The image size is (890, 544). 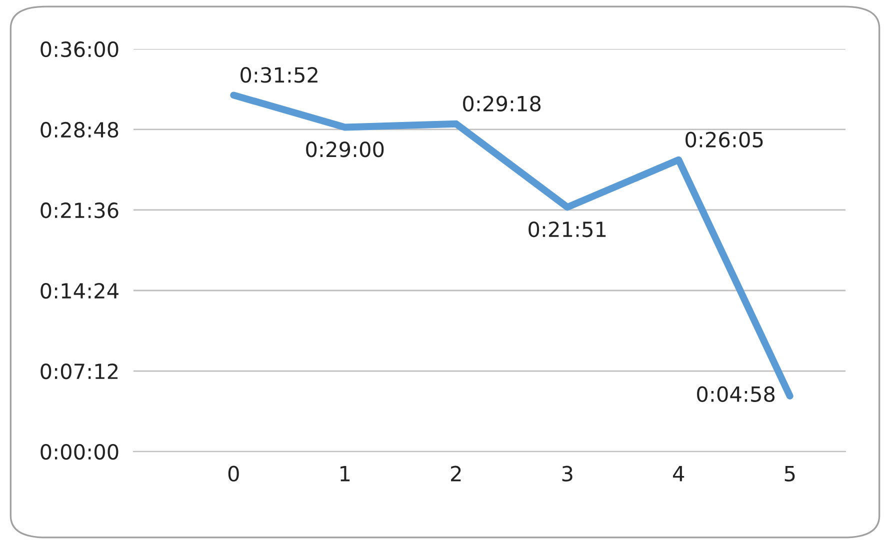 I want to click on y-tick-label: 0:00:00, so click(x=79, y=452).